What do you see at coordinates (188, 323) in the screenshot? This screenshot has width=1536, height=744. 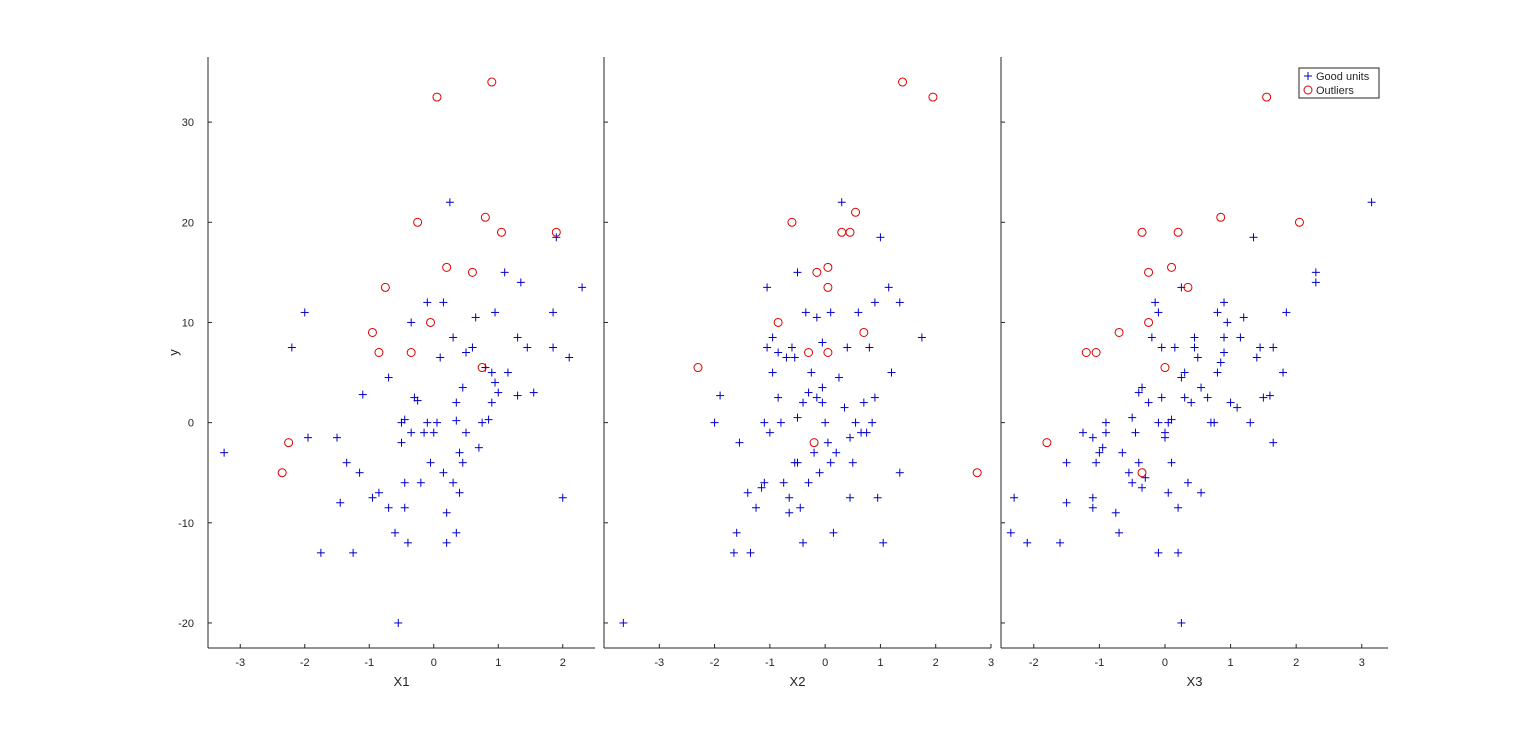 I see `y-tick-label: 10` at bounding box center [188, 323].